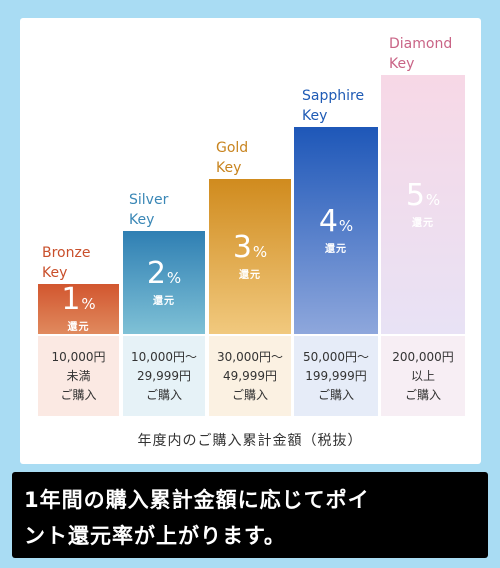 The height and width of the screenshot is (568, 500). Describe the element at coordinates (78, 376) in the screenshot. I see `range-bronze: 10,000円 未満 ご購入` at that location.